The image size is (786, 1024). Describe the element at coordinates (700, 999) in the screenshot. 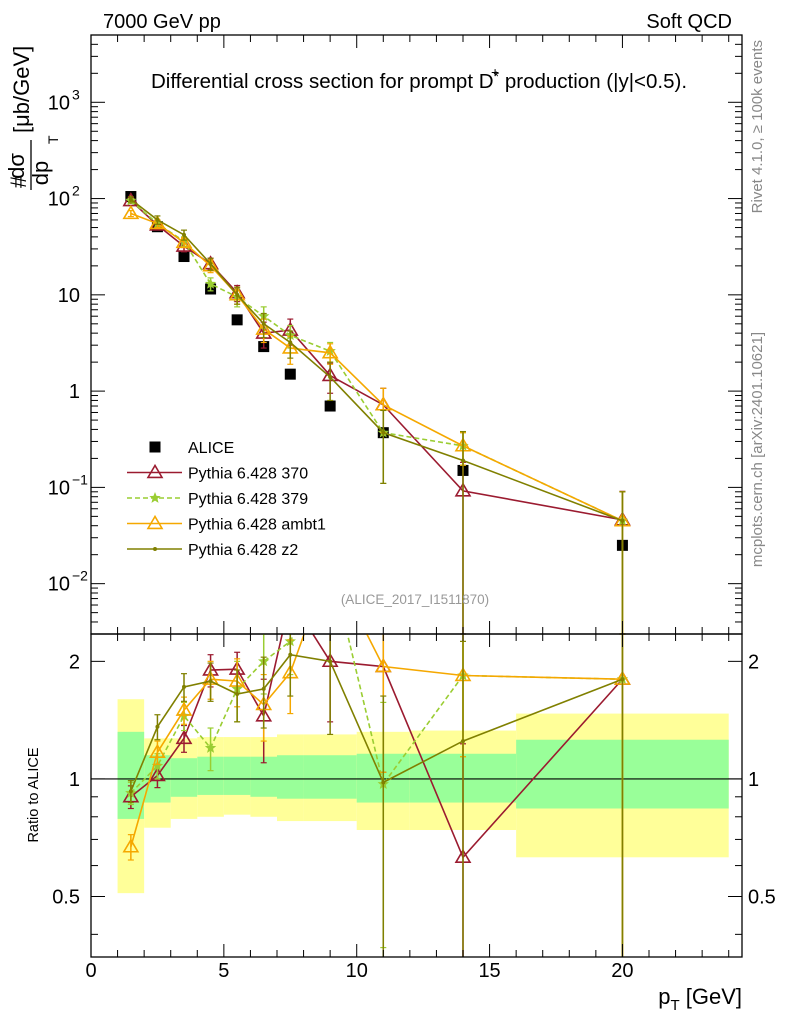

I see `x-axis-label: pT [GeV]` at that location.